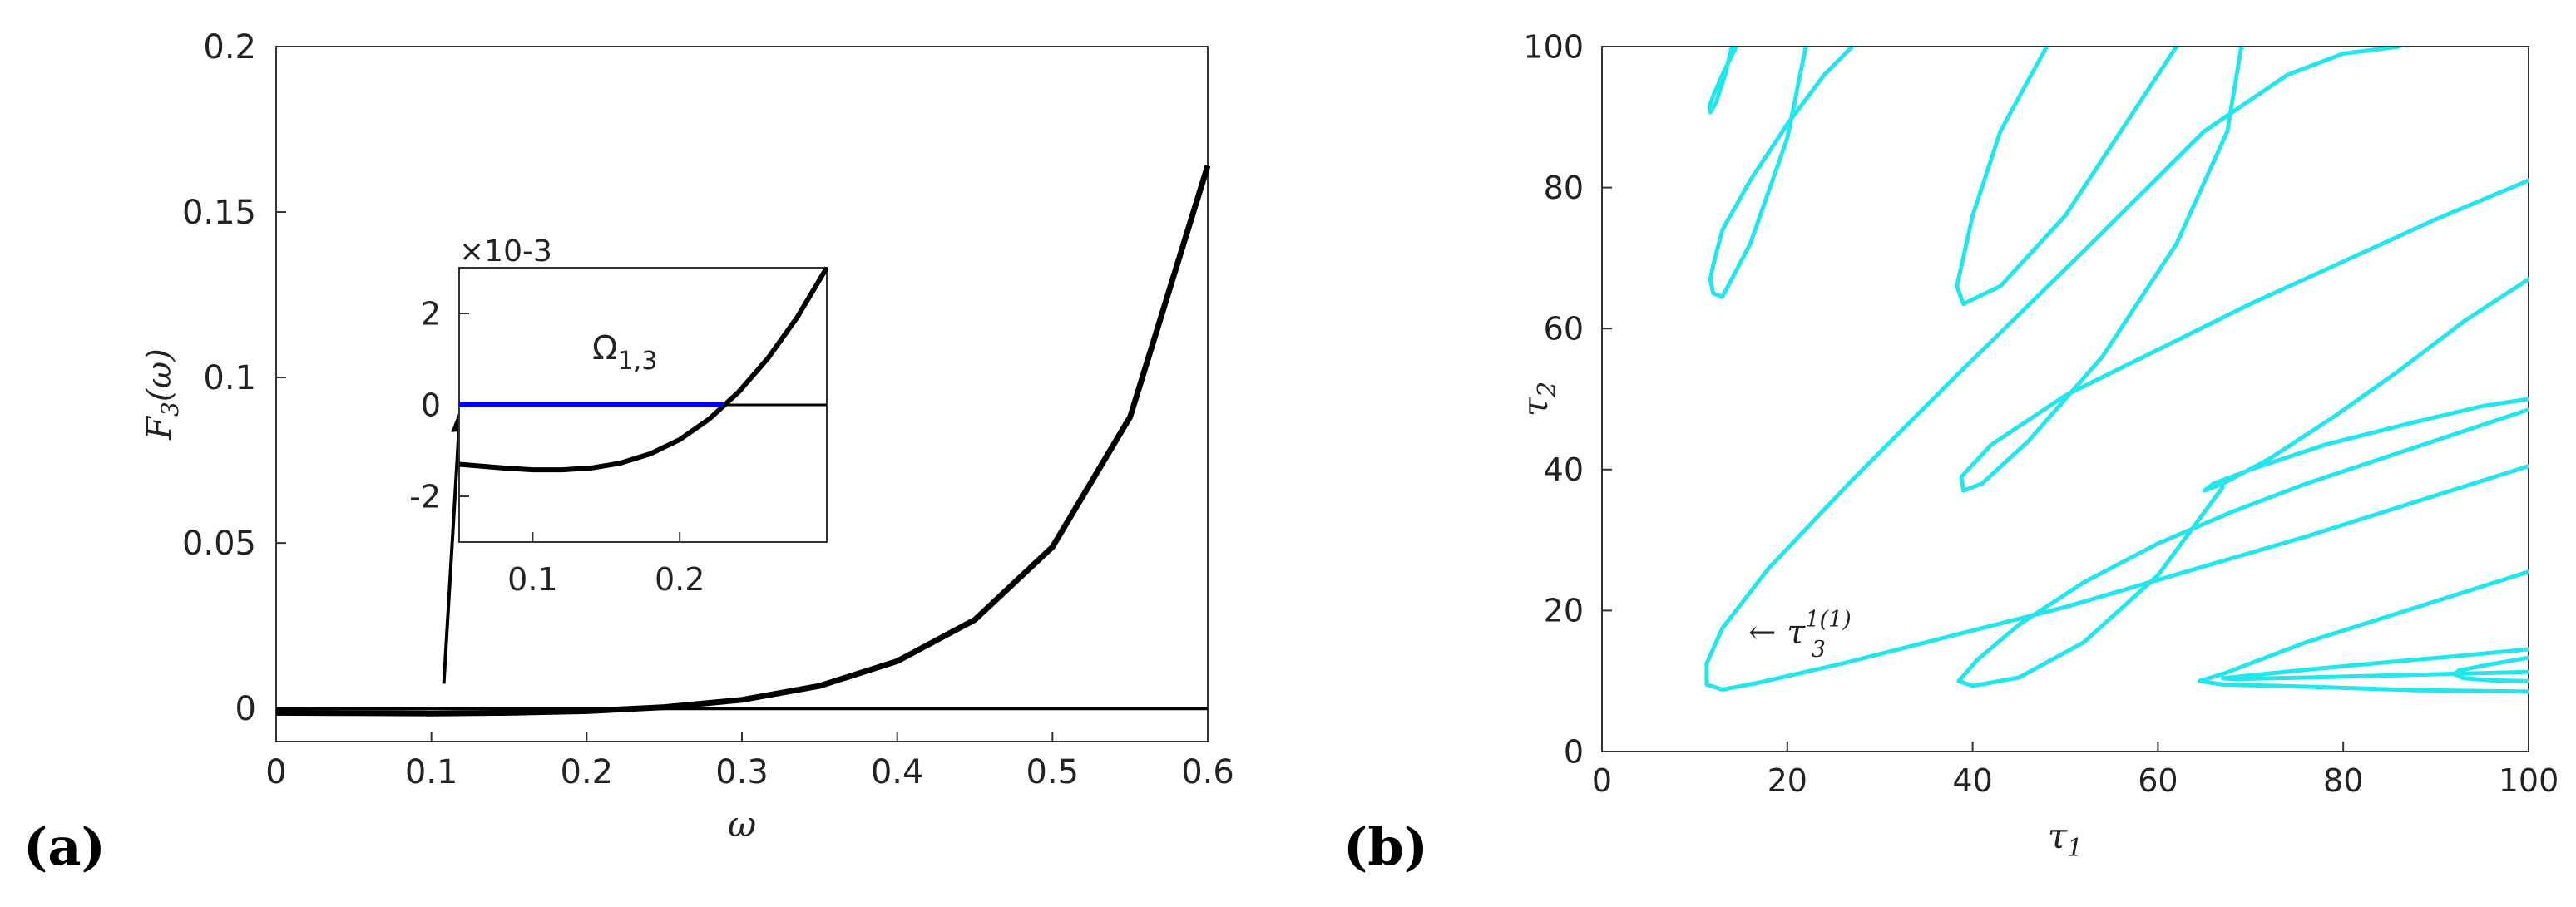 Image resolution: width=2576 pixels, height=907 pixels. What do you see at coordinates (2529, 781) in the screenshot?
I see `panel-b-xtick-label: 100` at bounding box center [2529, 781].